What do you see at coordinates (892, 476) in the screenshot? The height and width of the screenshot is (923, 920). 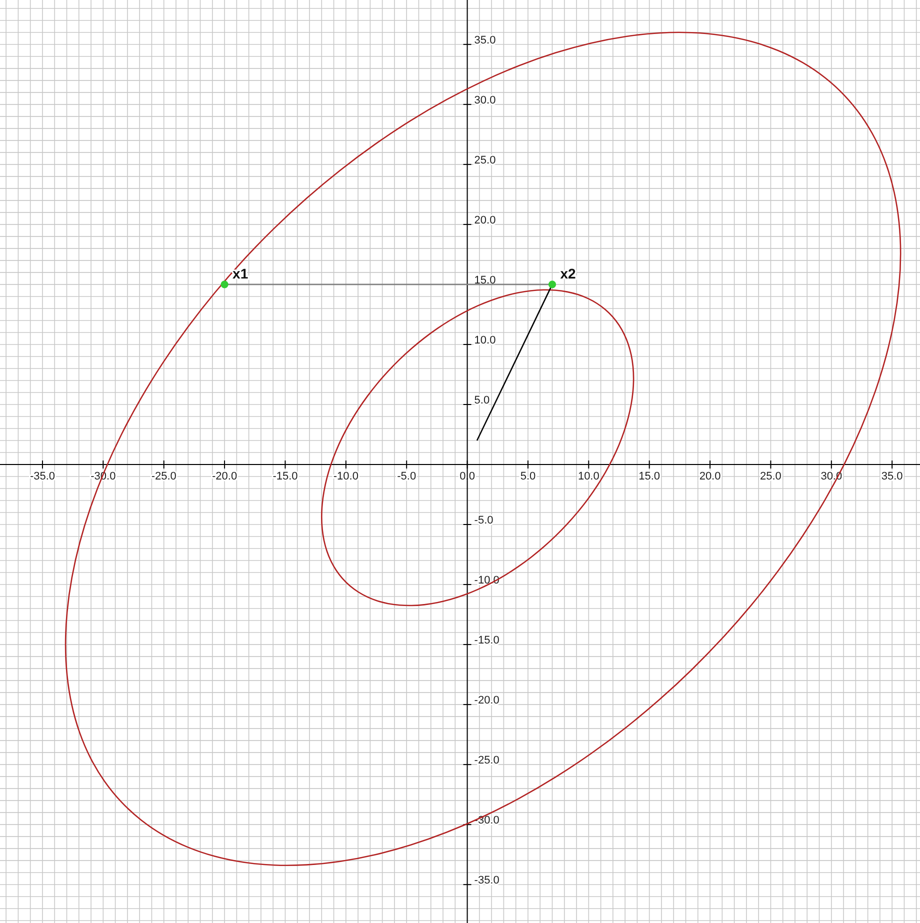 I see `x-tick-label: 35.0` at bounding box center [892, 476].